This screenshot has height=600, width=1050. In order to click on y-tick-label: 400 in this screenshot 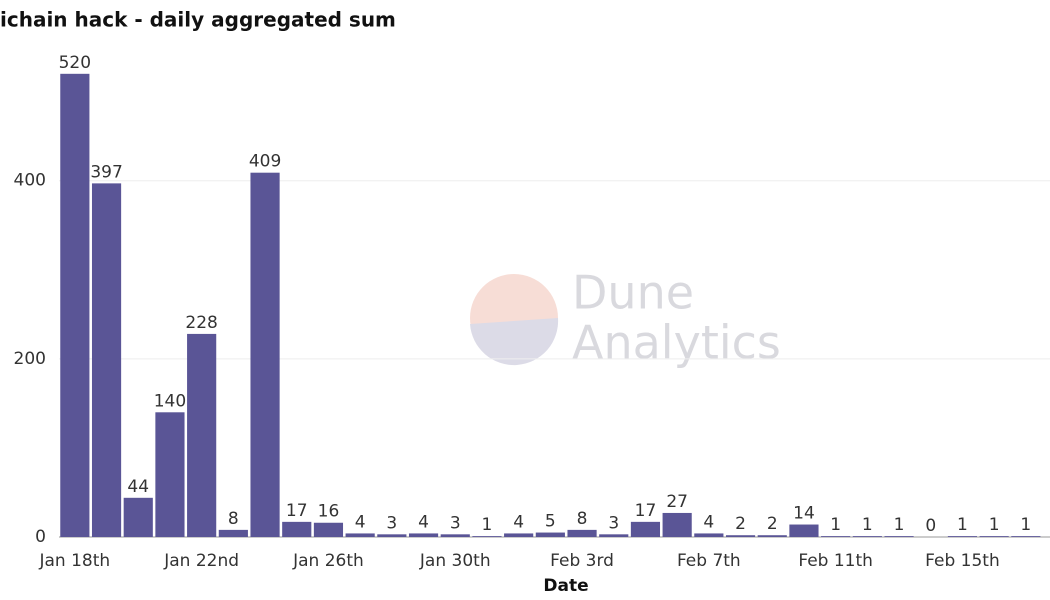, I will do `click(30, 181)`.